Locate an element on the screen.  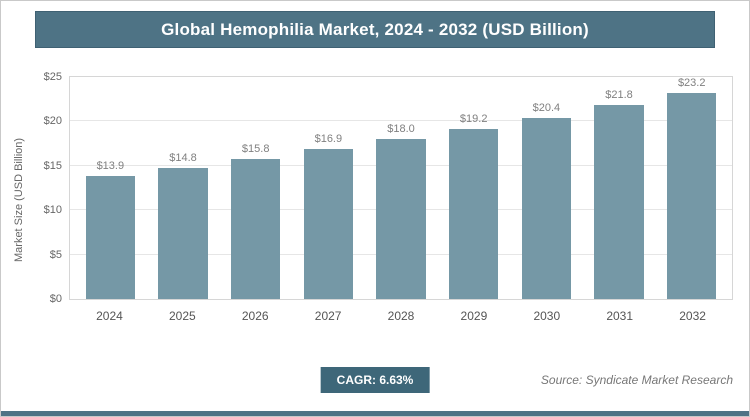
bar-group: $16.9 is located at coordinates (328, 188).